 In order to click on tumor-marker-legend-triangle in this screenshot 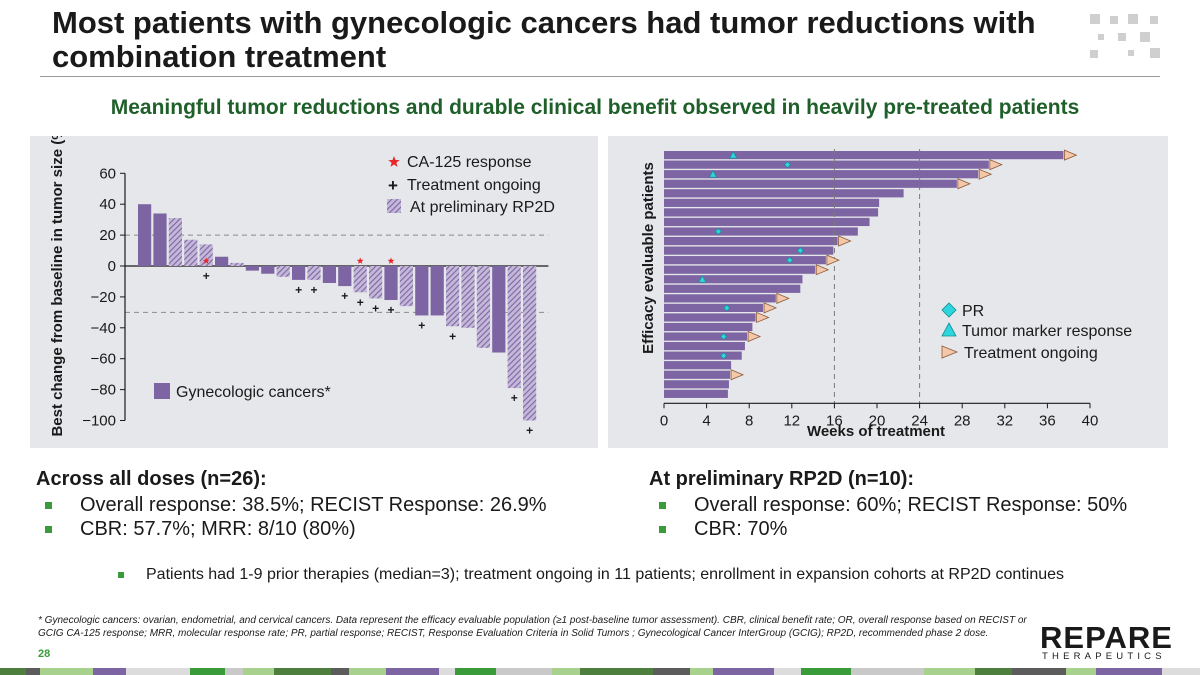, I will do `click(949, 329)`.